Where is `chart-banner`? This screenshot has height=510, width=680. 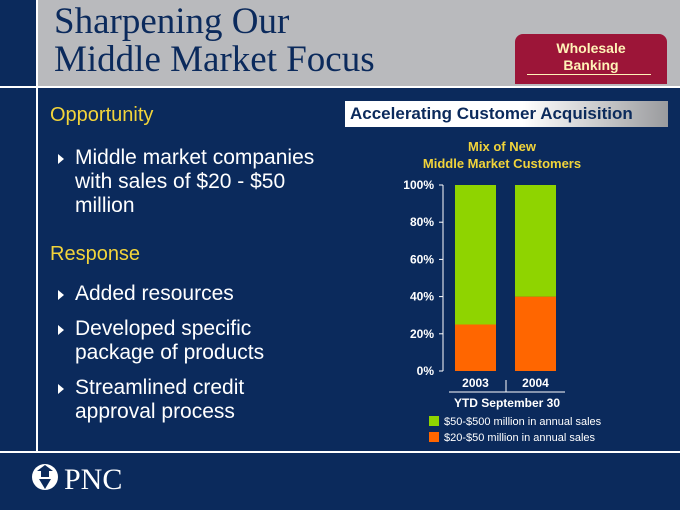 chart-banner is located at coordinates (506, 114).